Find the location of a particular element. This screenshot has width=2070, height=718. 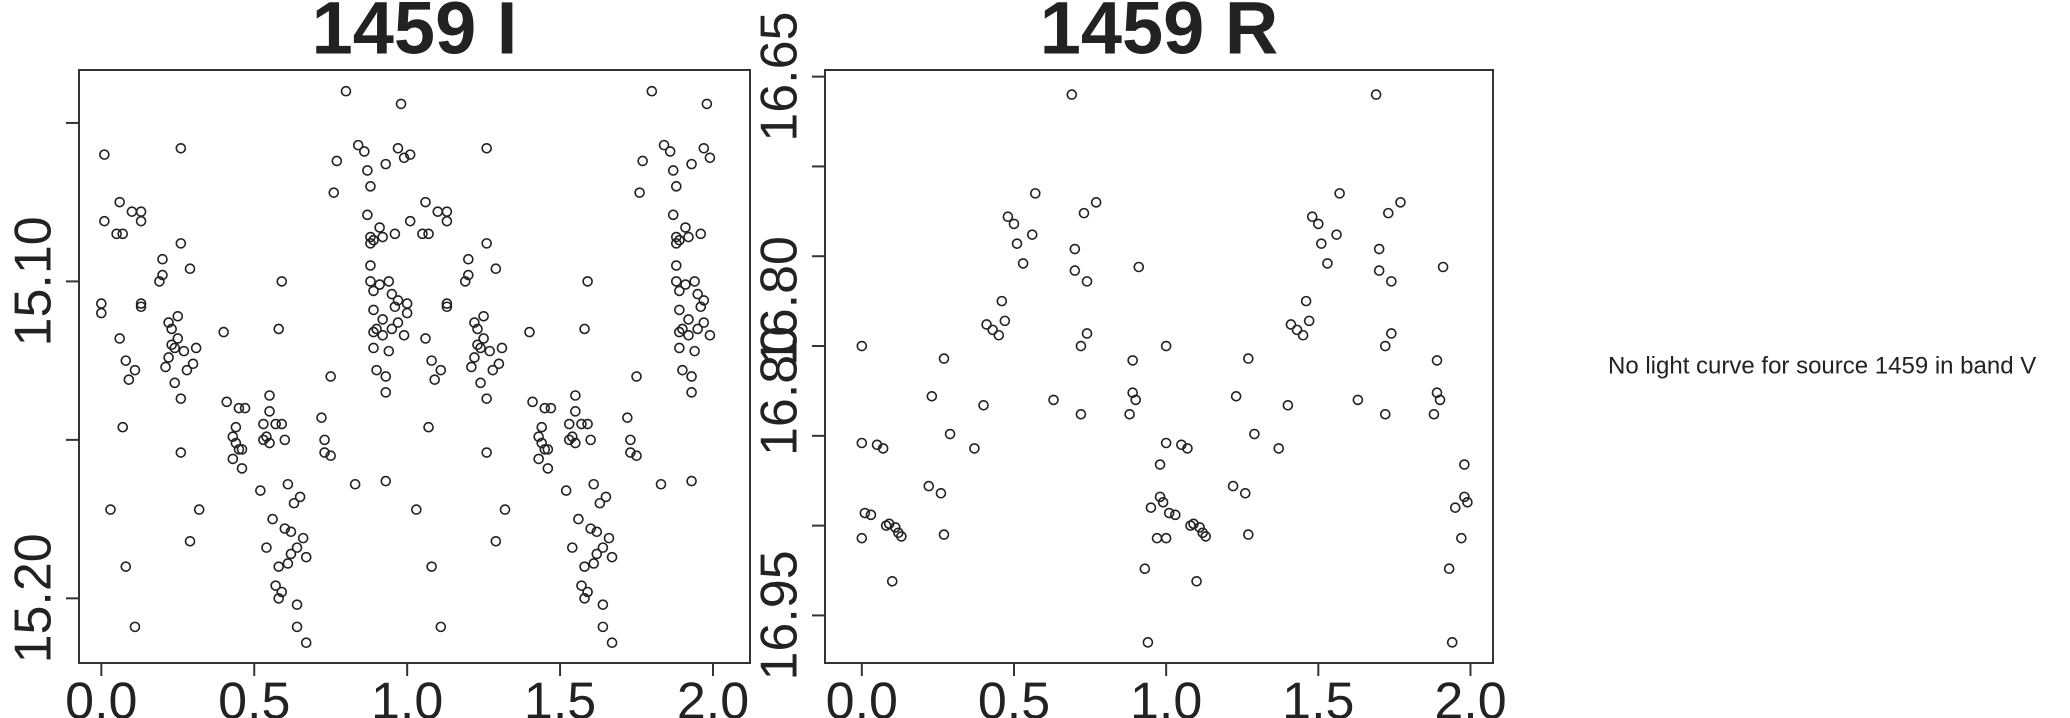

y-tick-label: 16.65 is located at coordinates (780, 77).